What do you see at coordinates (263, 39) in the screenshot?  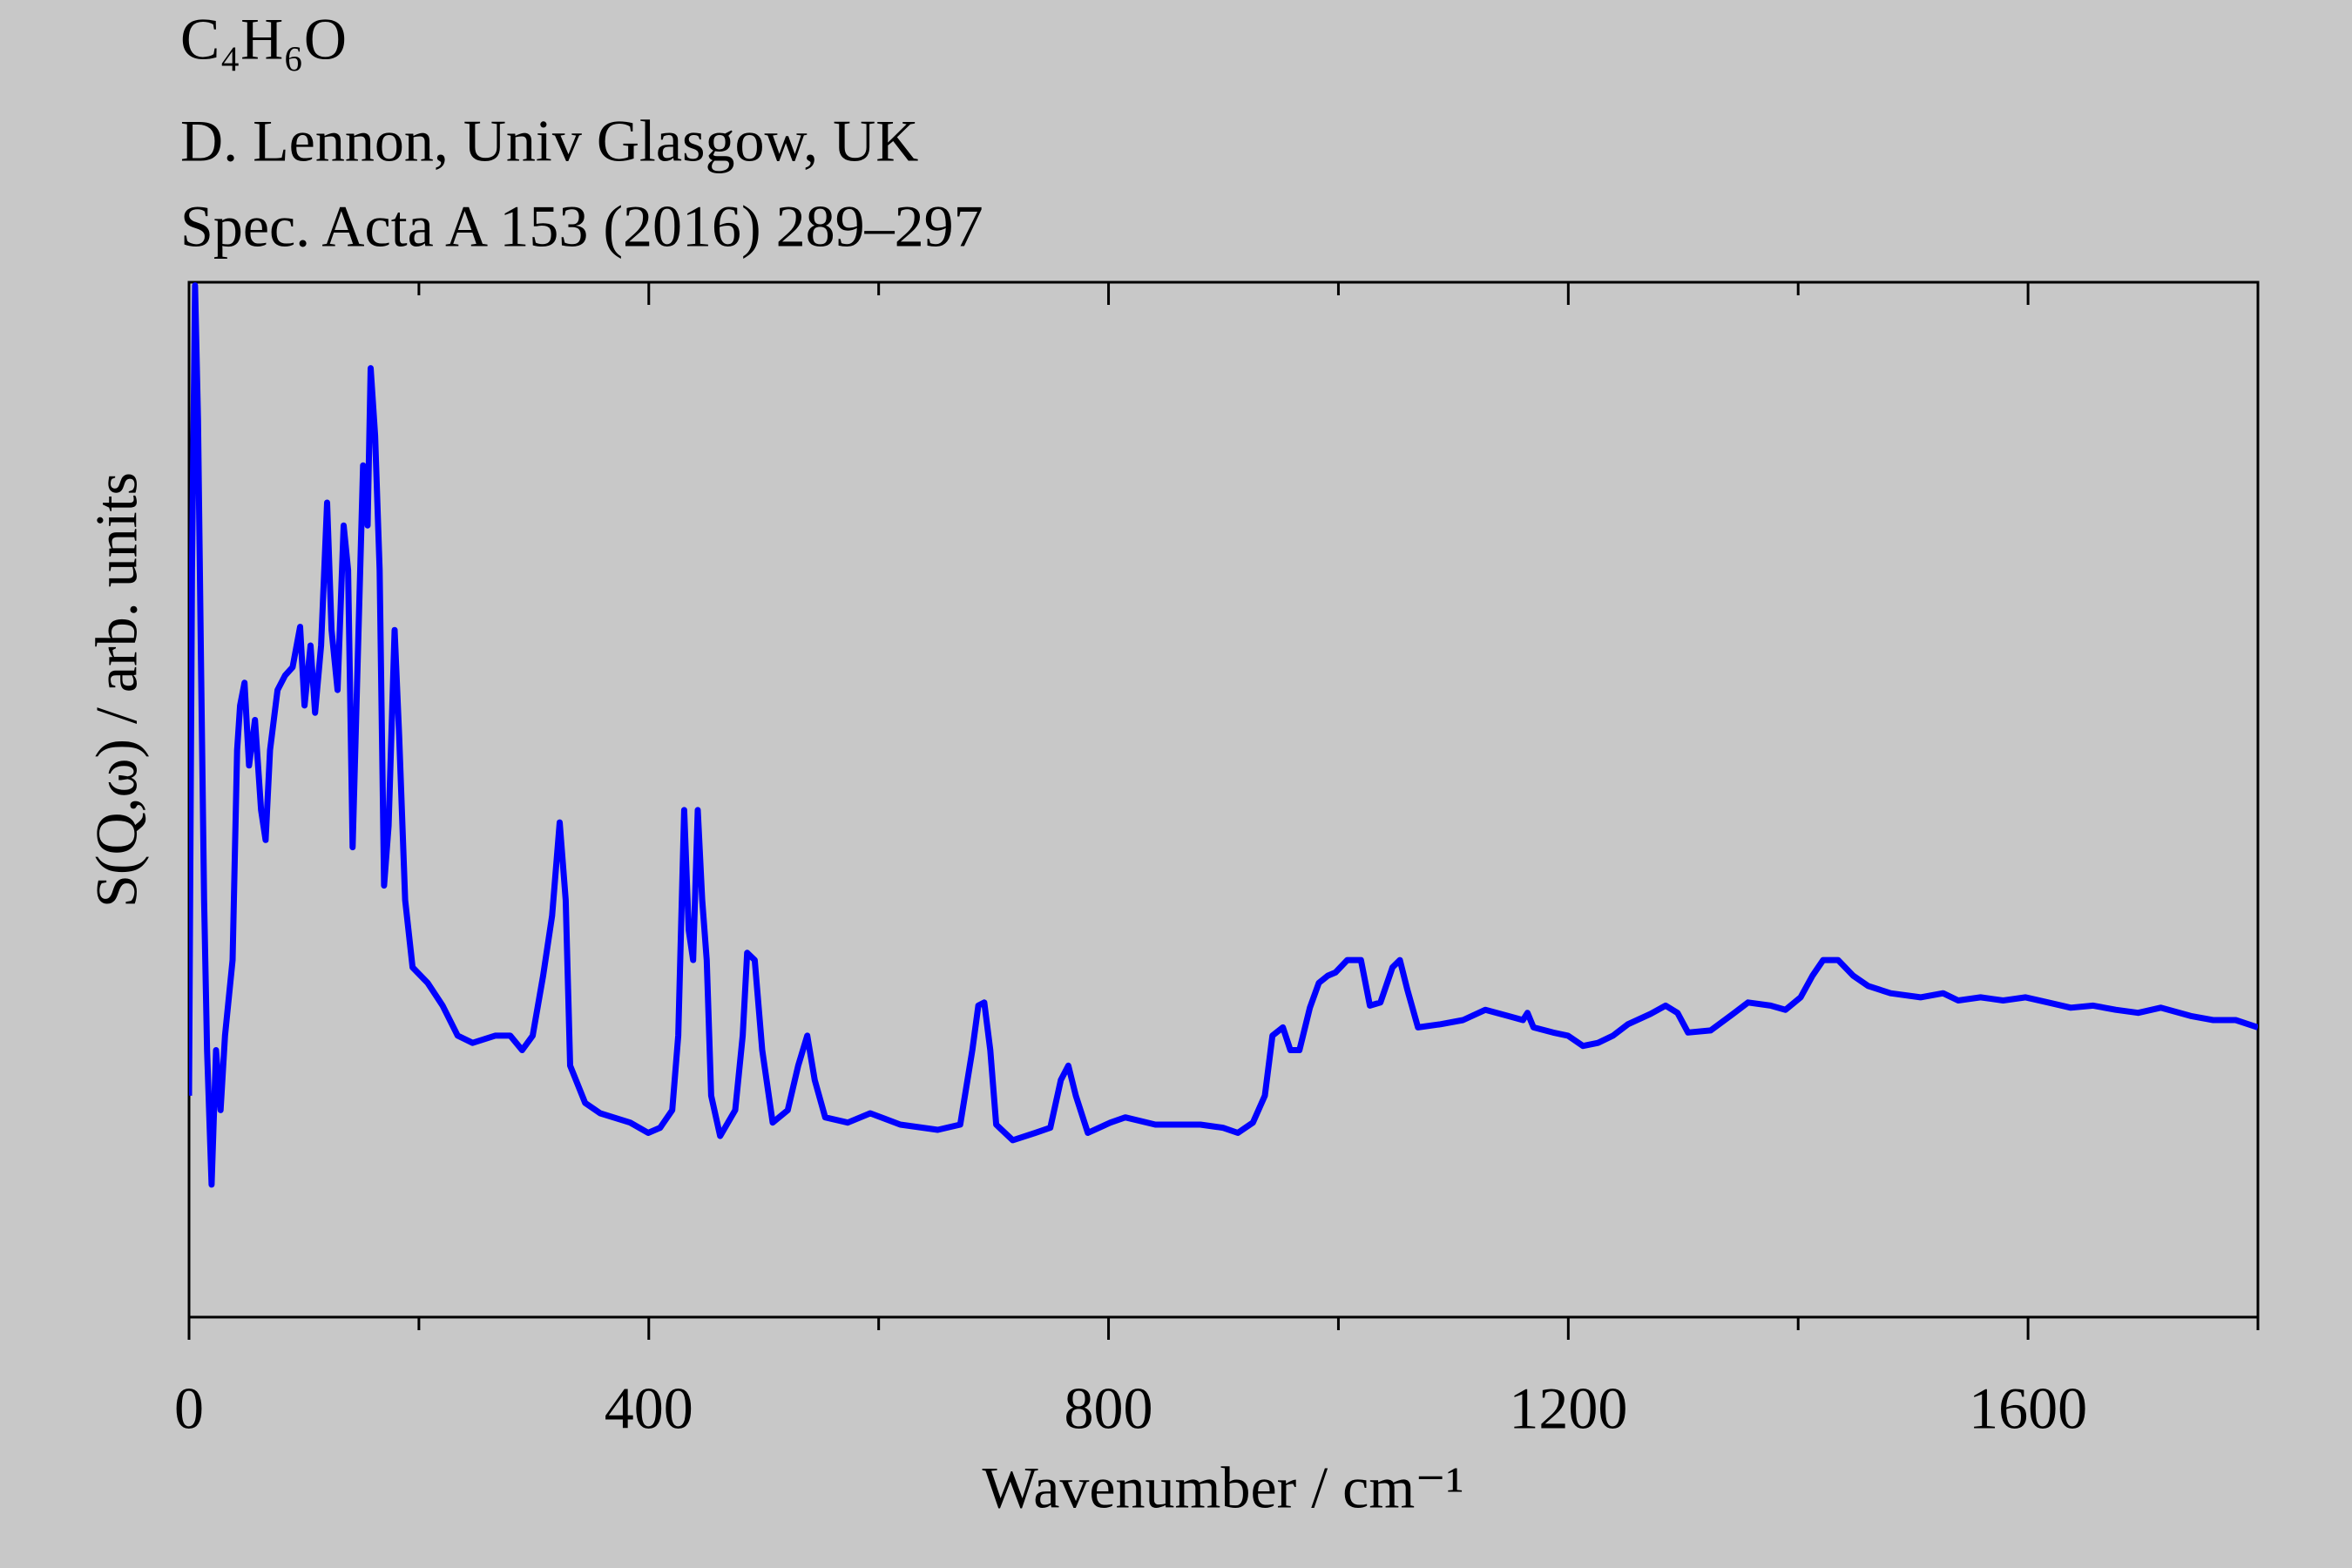 I see `chart-title: C₄H₆O` at bounding box center [263, 39].